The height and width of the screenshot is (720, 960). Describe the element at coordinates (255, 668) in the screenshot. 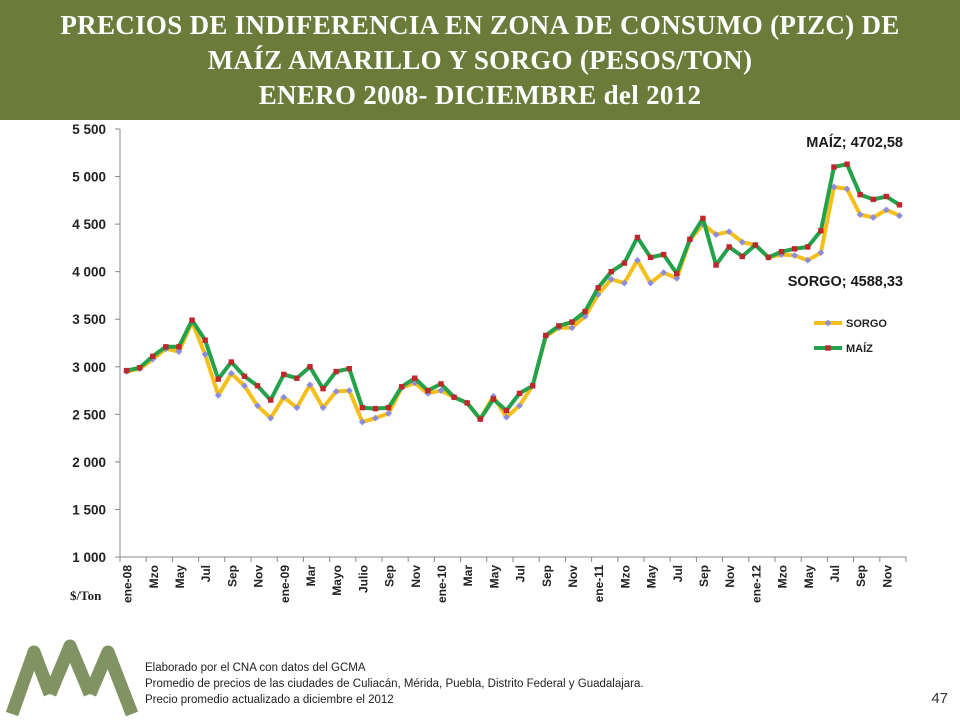

I see `source-line-1: Elaborado por el CNA con datos del GCMA` at that location.